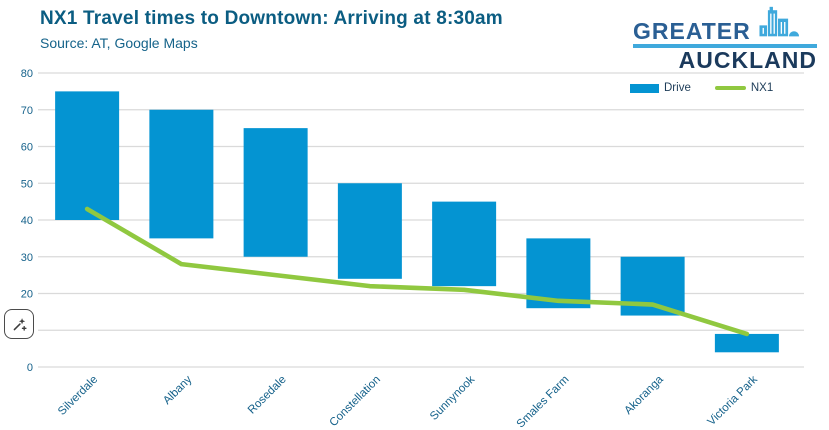  What do you see at coordinates (78, 396) in the screenshot?
I see `x-tick-label: Silverdale` at bounding box center [78, 396].